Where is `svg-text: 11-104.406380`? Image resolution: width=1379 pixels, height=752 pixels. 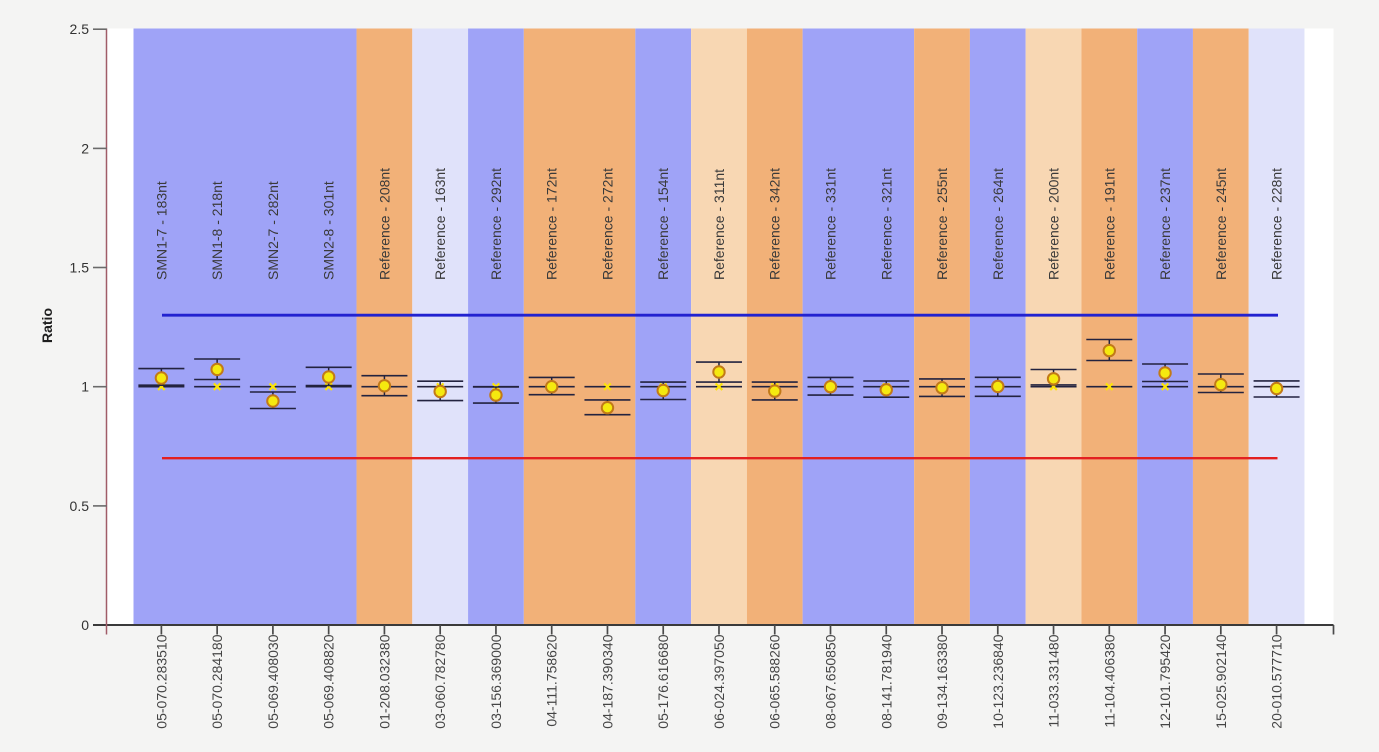
svg-text: 11-104.406380 is located at coordinates (1109, 680).